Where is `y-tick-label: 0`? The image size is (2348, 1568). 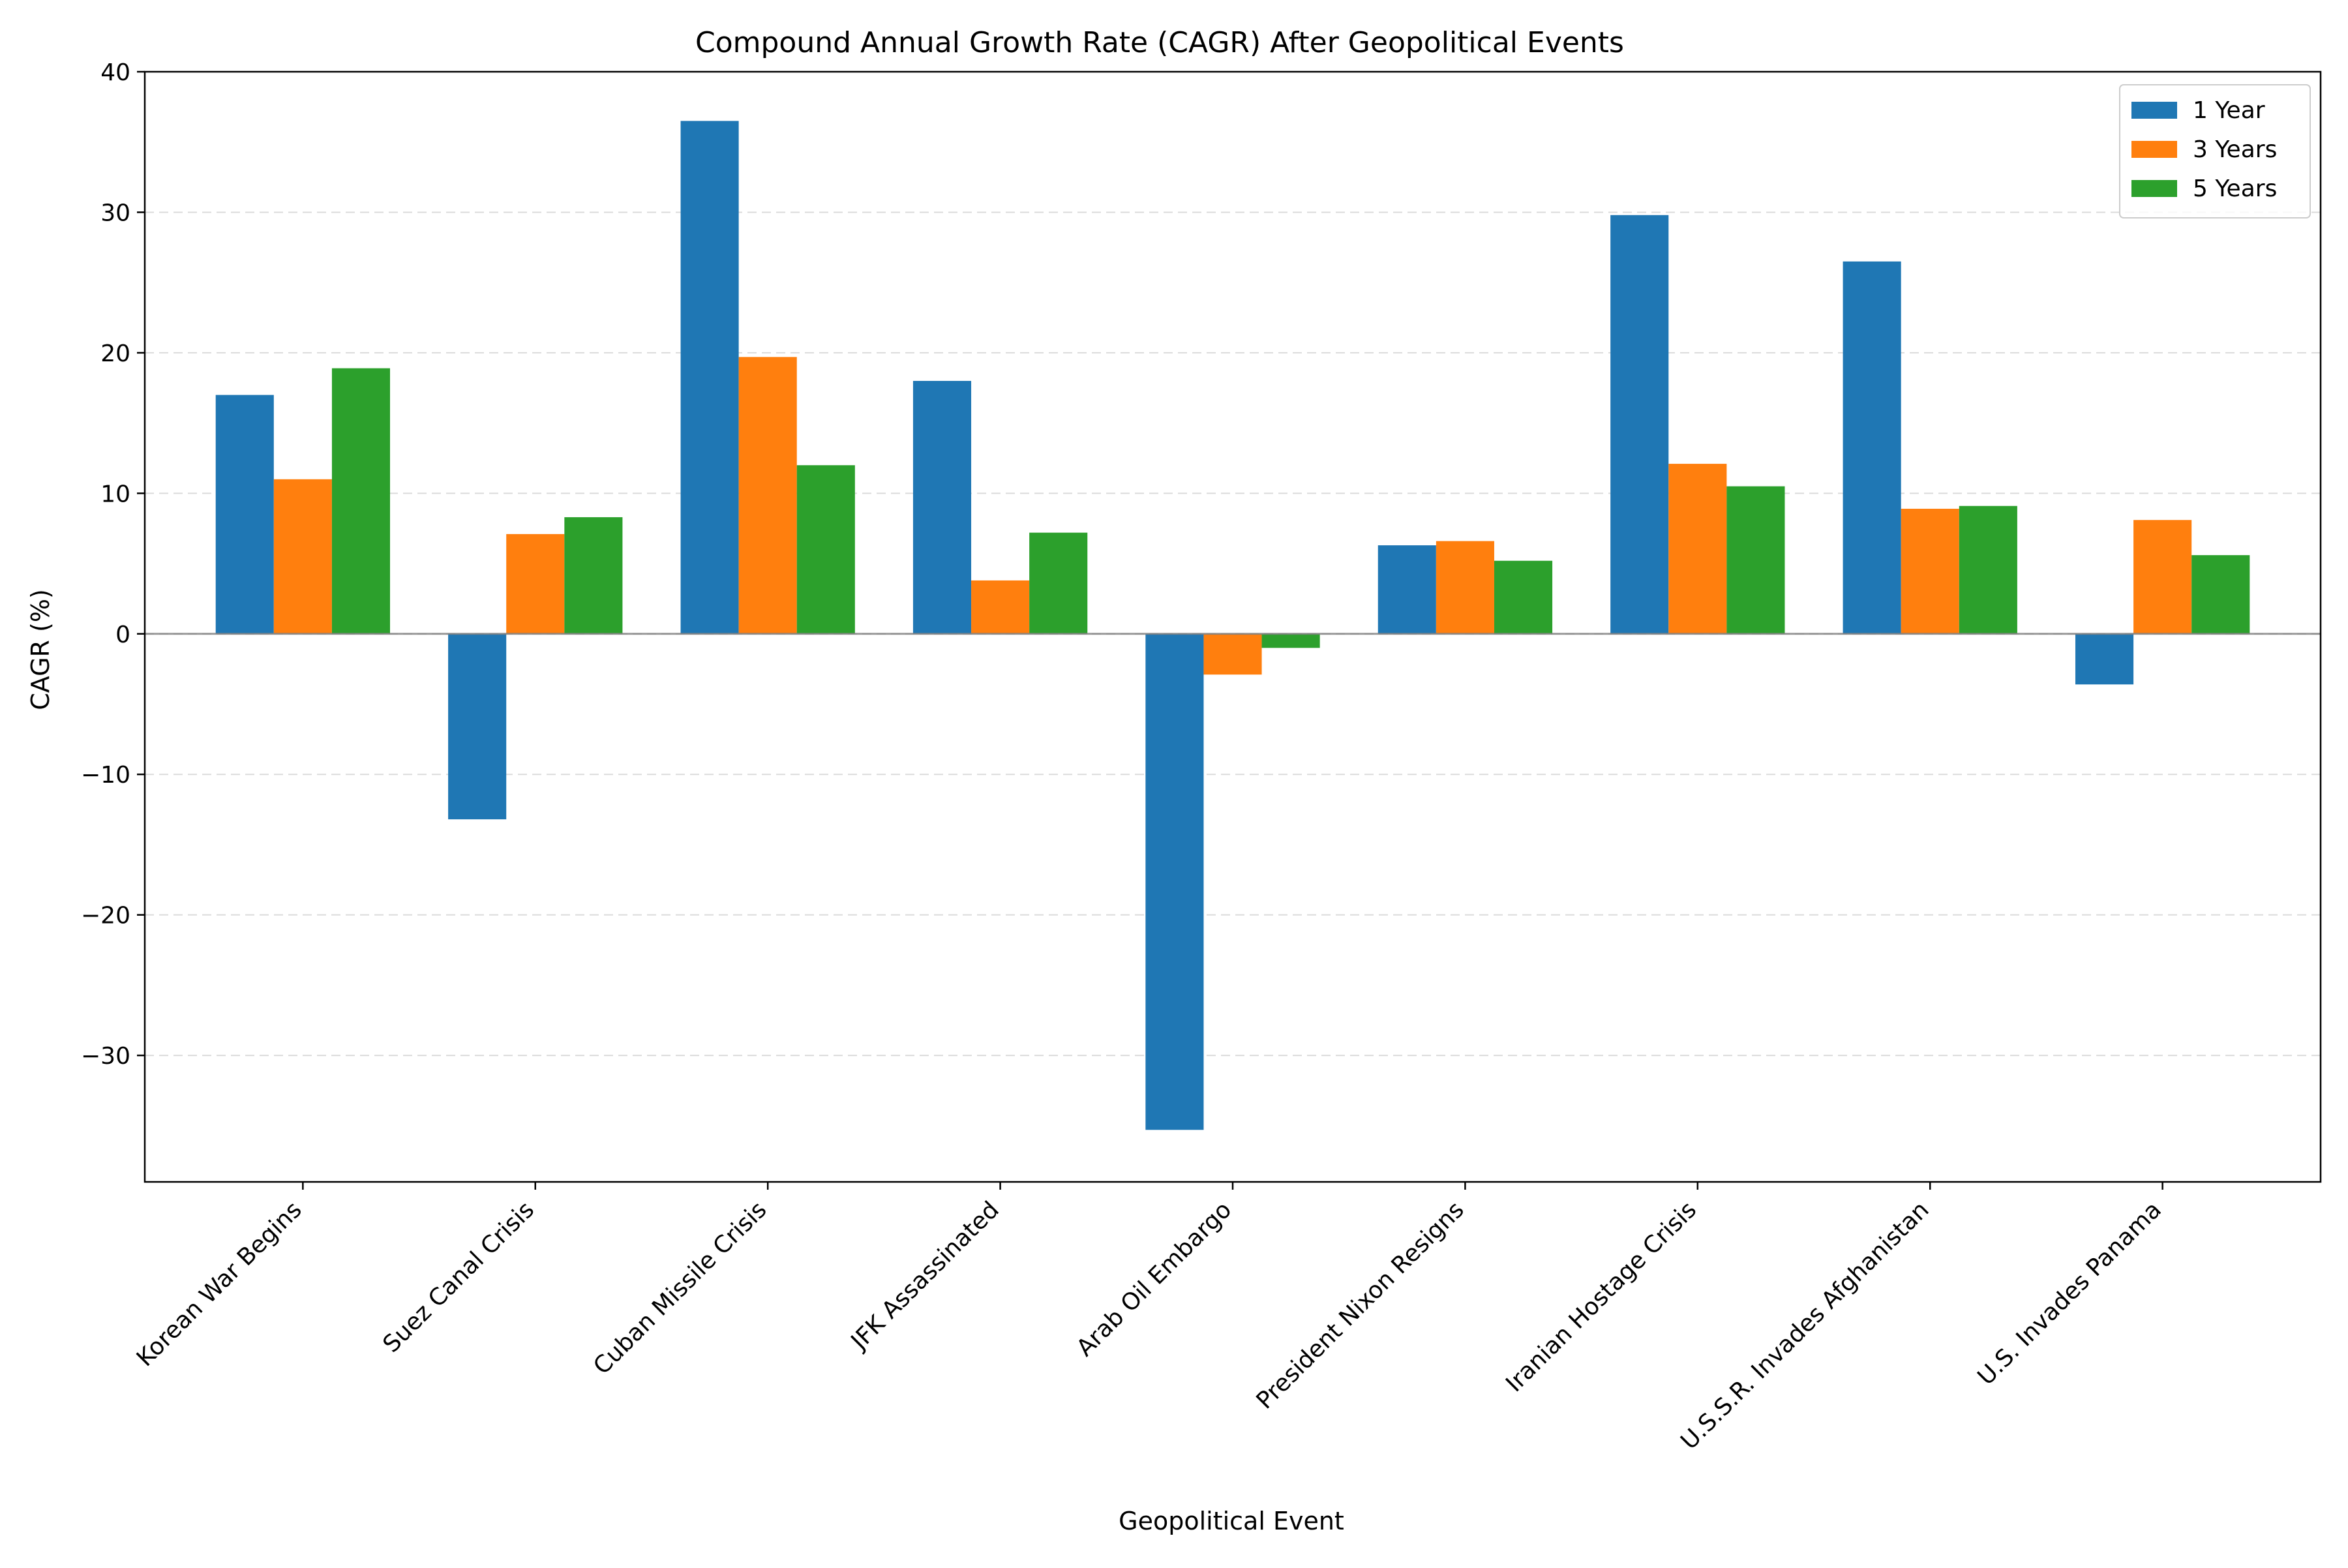
y-tick-label: 0 is located at coordinates (122, 635).